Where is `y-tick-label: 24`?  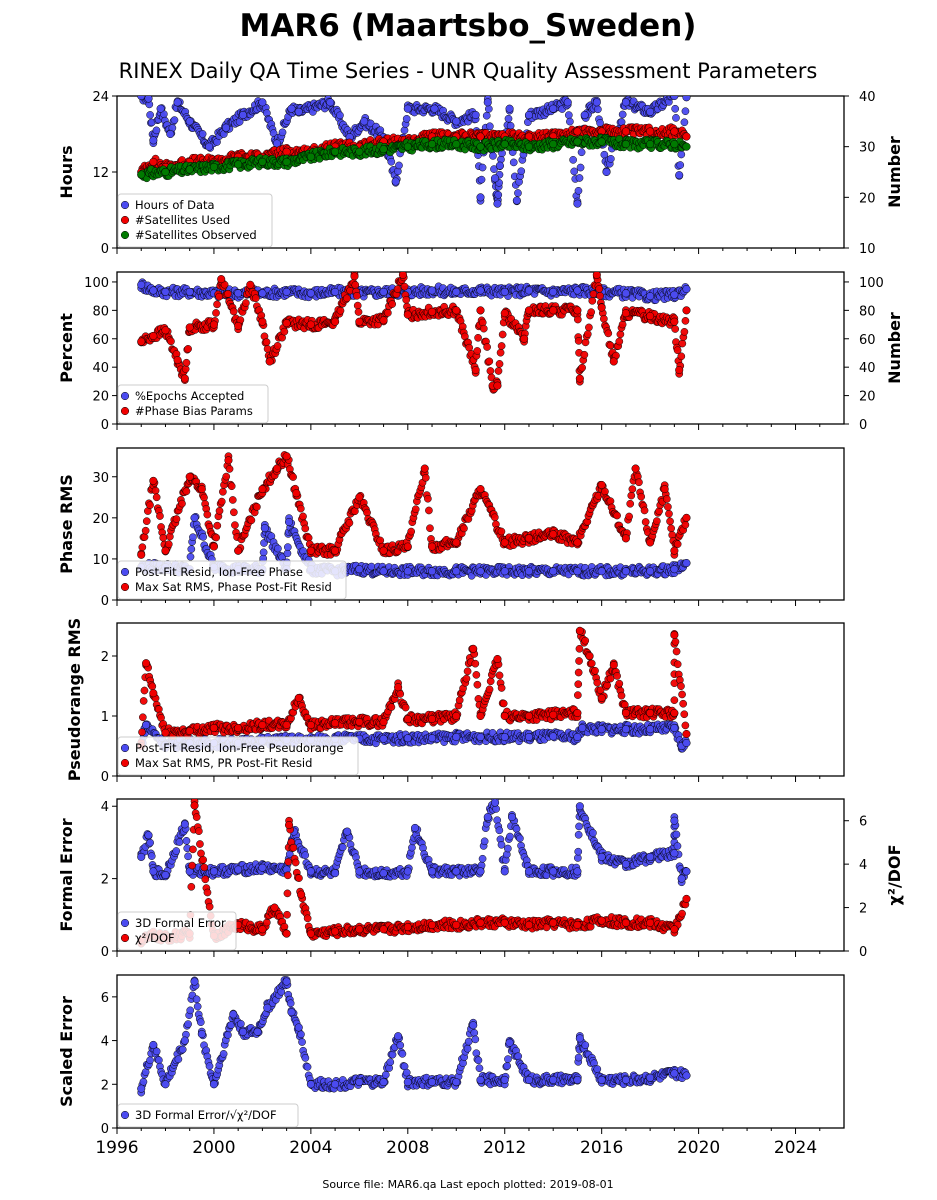 y-tick-label: 24 is located at coordinates (100, 97).